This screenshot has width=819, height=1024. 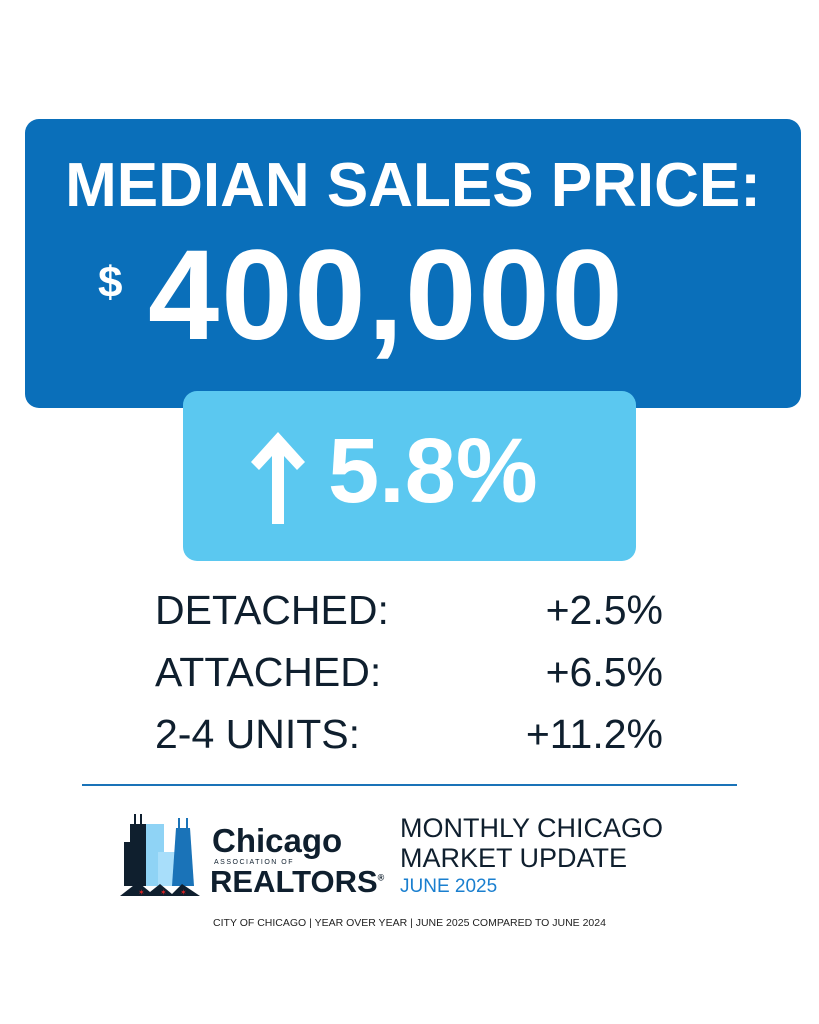 What do you see at coordinates (604, 672) in the screenshot?
I see `row-value: +6.5%` at bounding box center [604, 672].